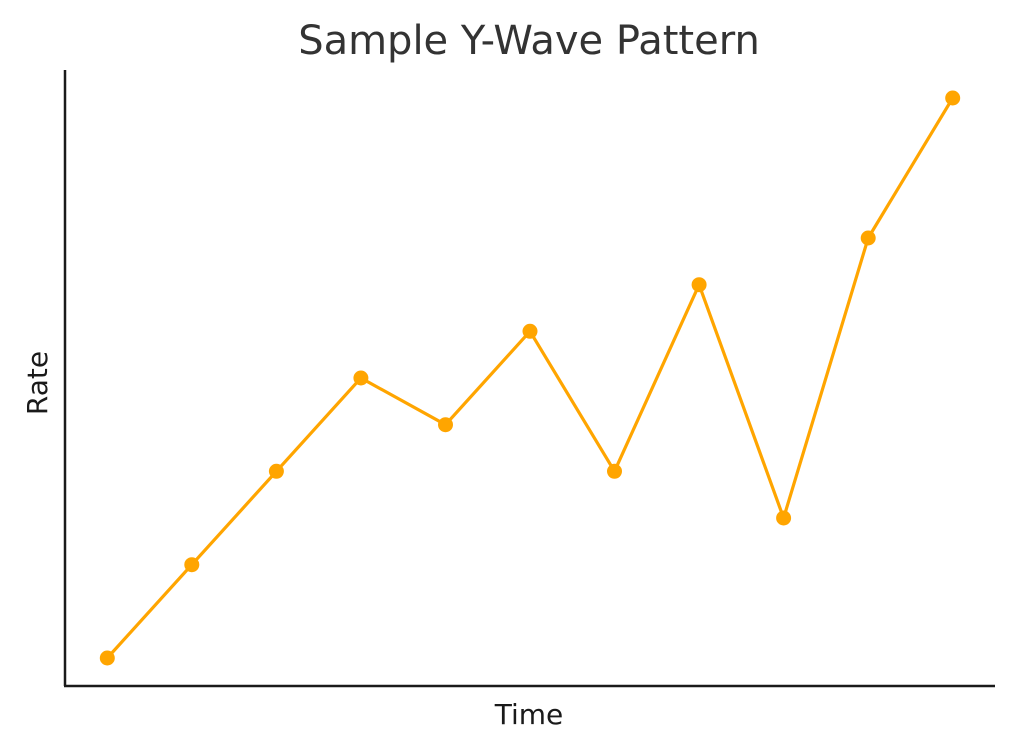 The height and width of the screenshot is (750, 1014). I want to click on y-axis-label: Rate, so click(37, 383).